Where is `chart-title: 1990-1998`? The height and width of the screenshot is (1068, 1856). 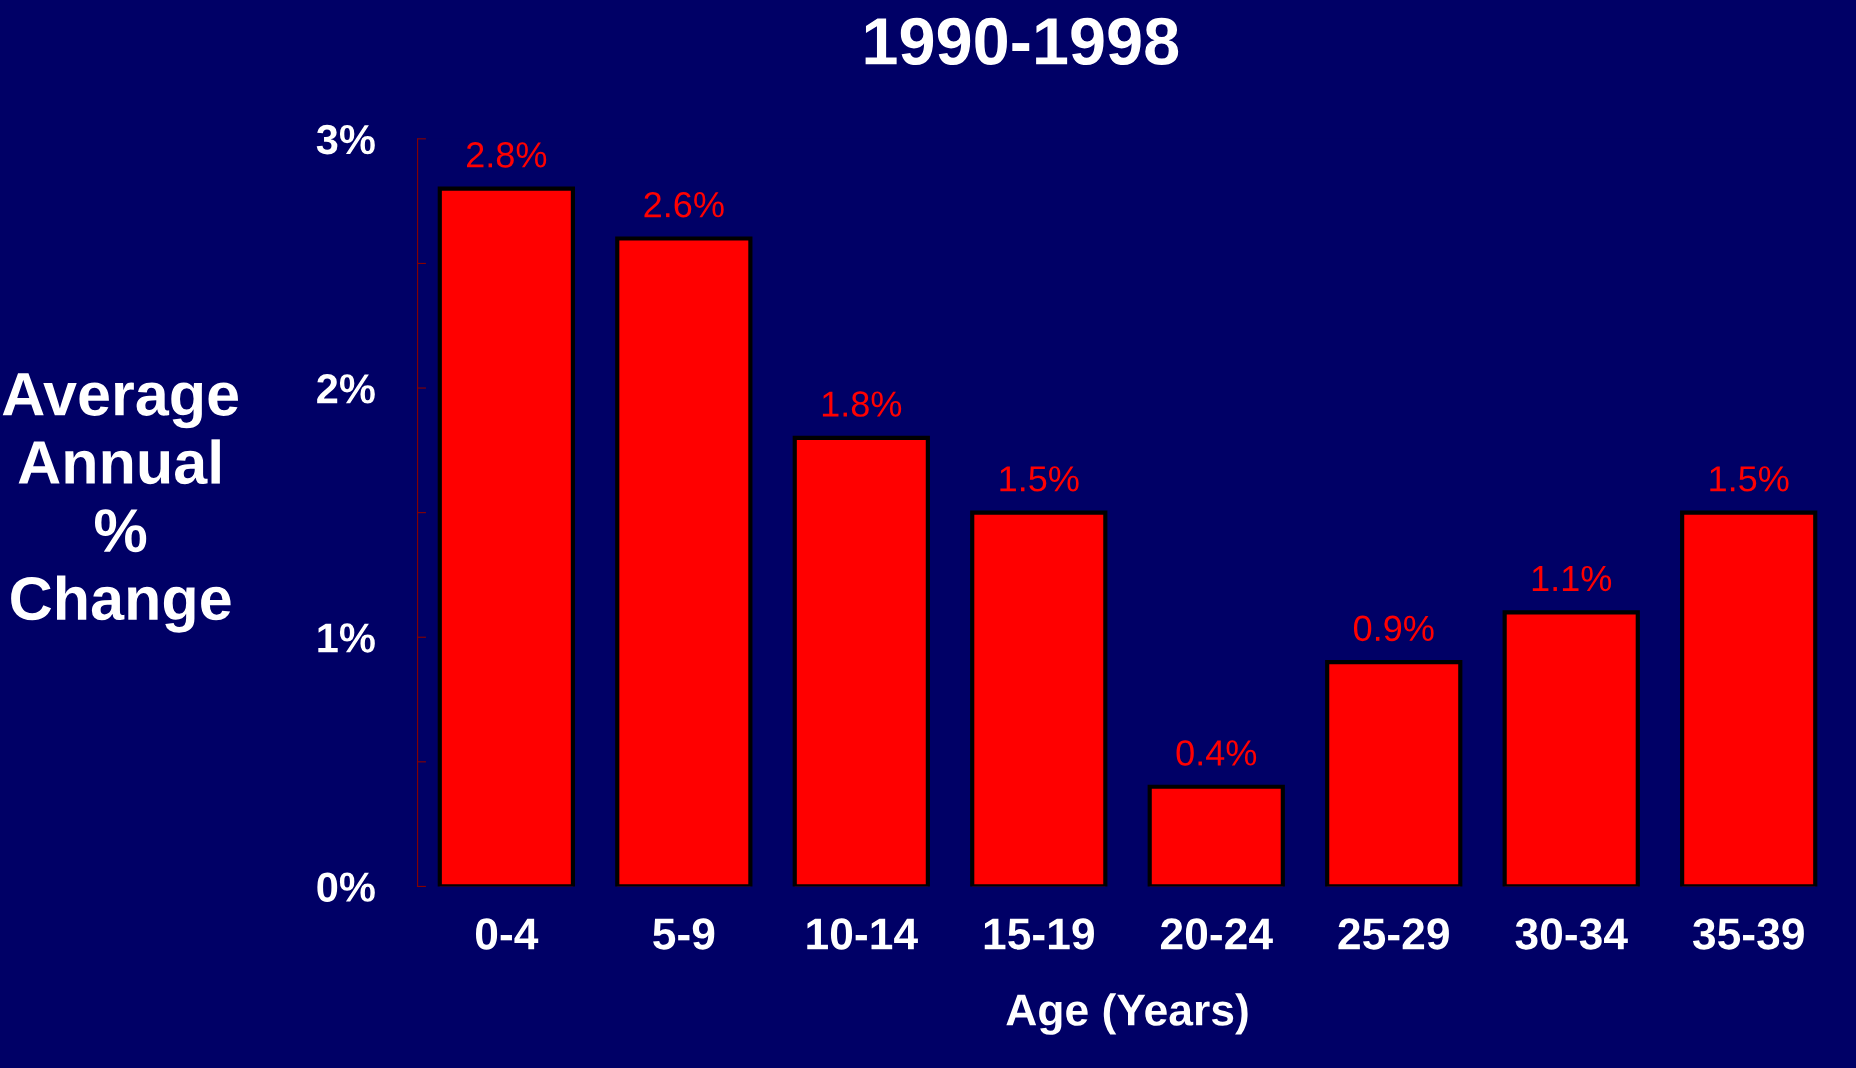 chart-title: 1990-1998 is located at coordinates (1022, 41).